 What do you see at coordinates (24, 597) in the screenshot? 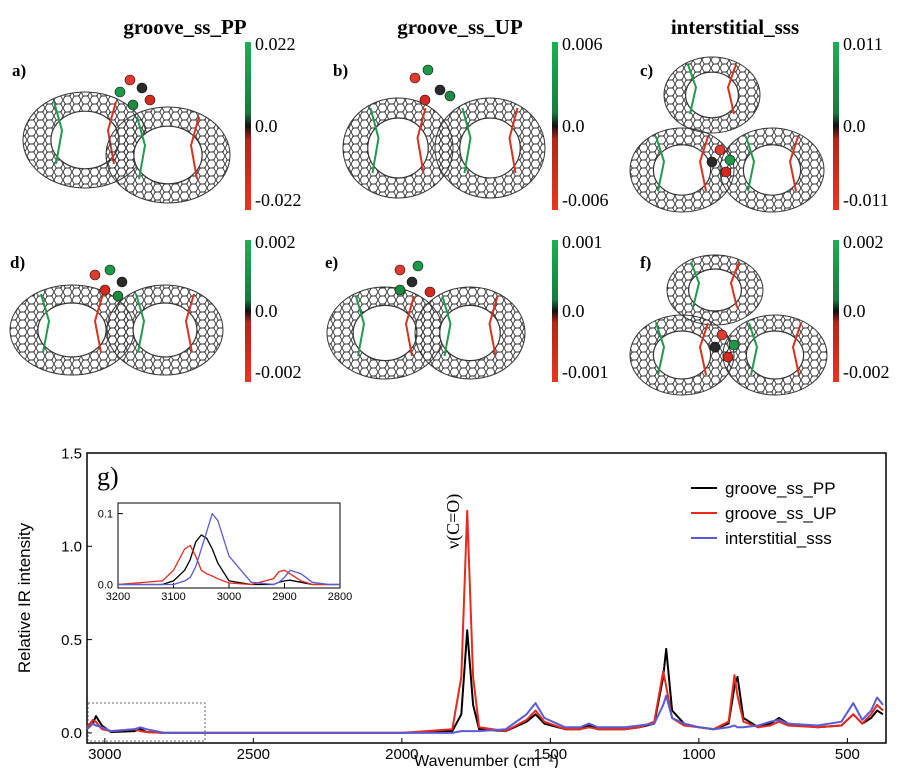
I see `y-axis-label: Relative IR intensity` at bounding box center [24, 597].